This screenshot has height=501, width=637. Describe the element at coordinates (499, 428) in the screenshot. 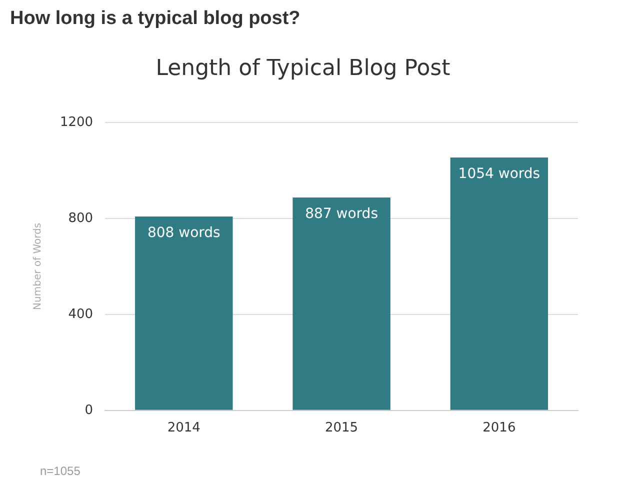

I see `x-tick-label: 2016` at that location.